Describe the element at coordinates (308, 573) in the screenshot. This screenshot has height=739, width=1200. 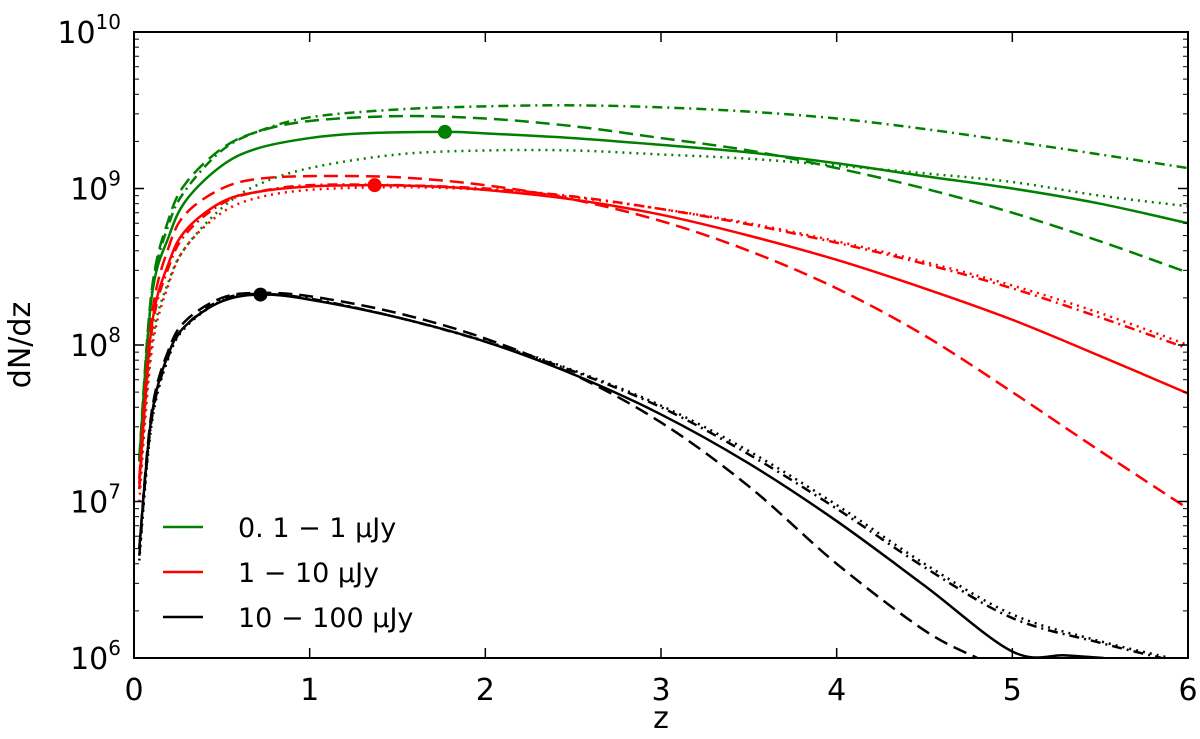
I see `legend-label-red: 1 − 10 μJy` at that location.